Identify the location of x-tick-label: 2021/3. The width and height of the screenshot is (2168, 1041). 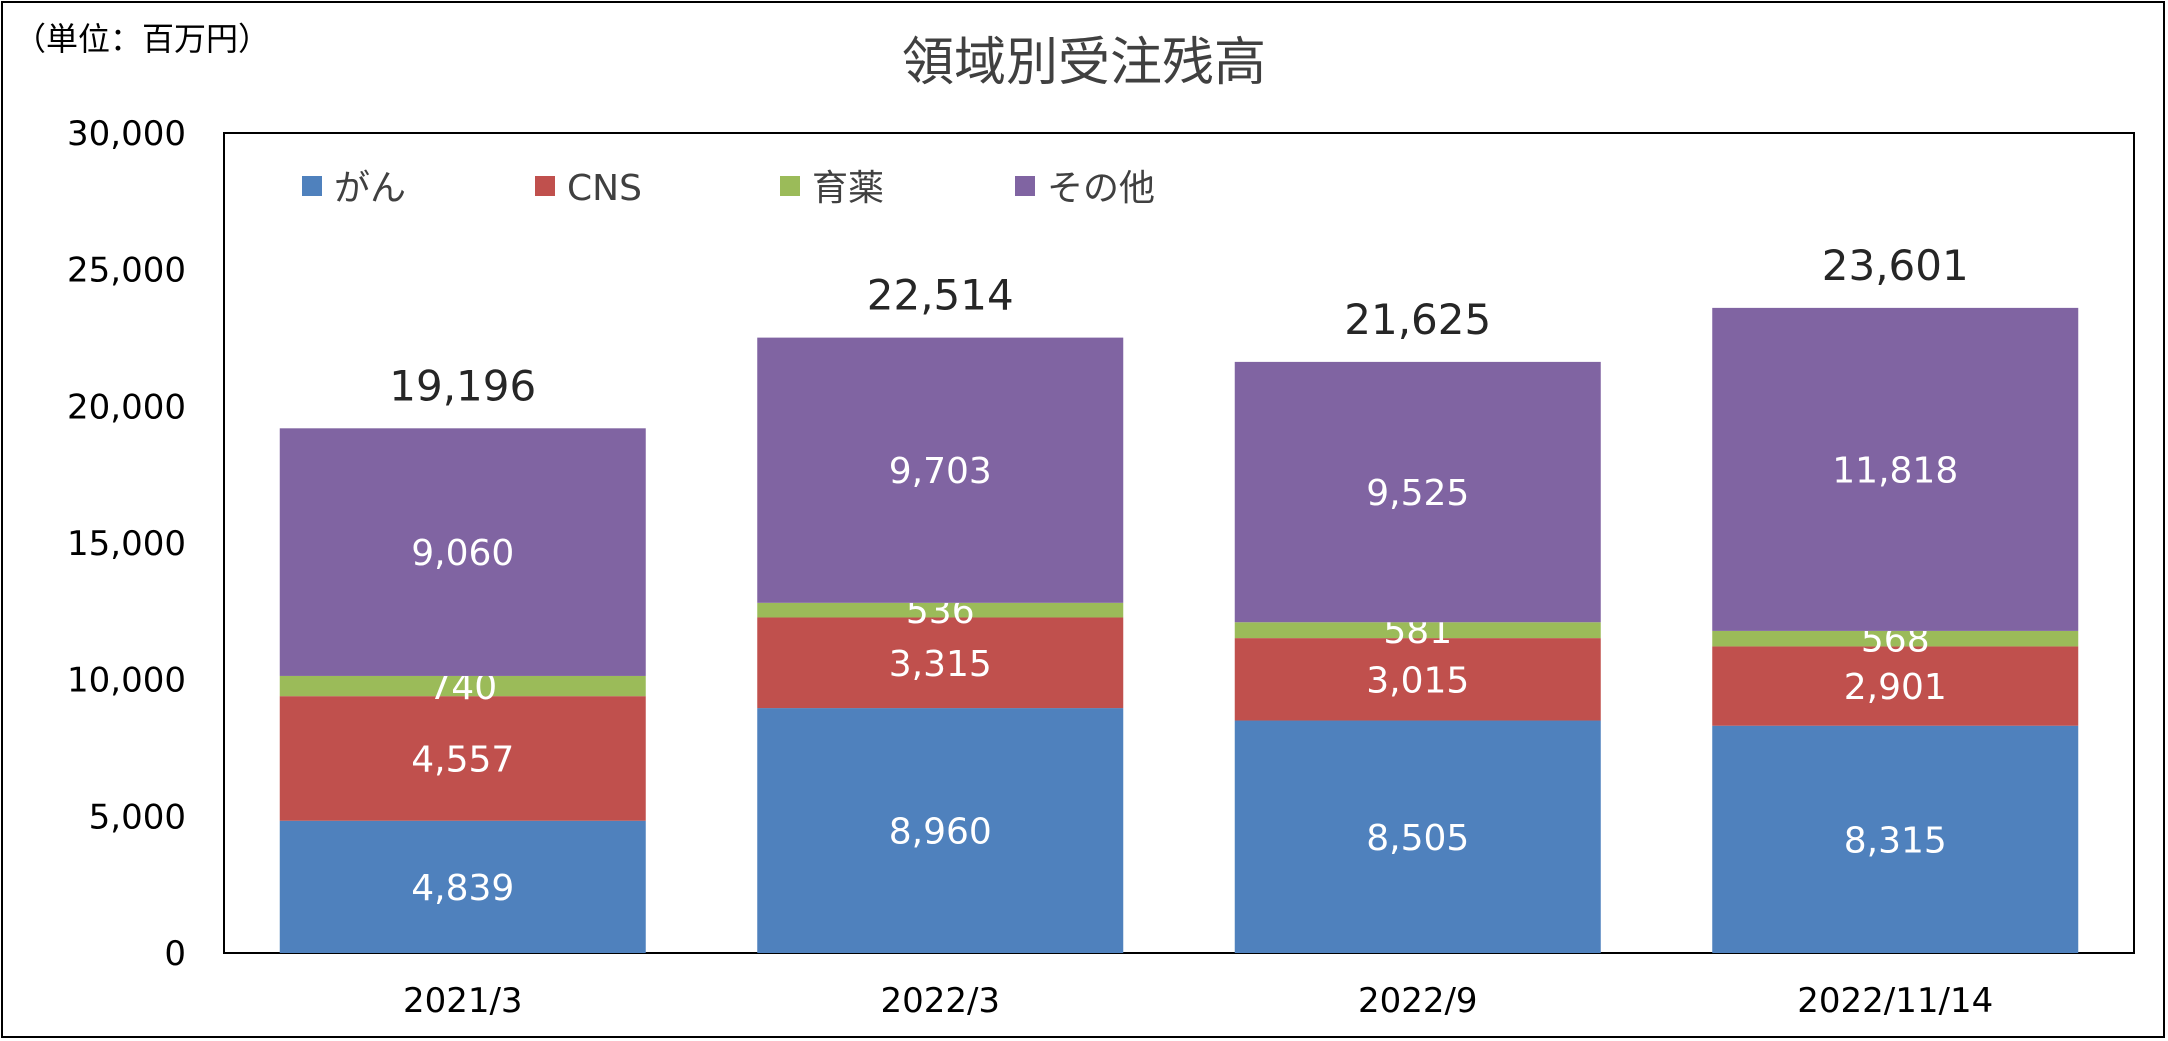
(463, 1001).